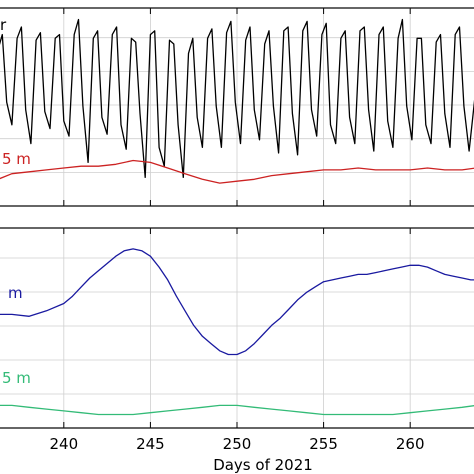  What do you see at coordinates (410, 444) in the screenshot?
I see `x-tick-label: 260` at bounding box center [410, 444].